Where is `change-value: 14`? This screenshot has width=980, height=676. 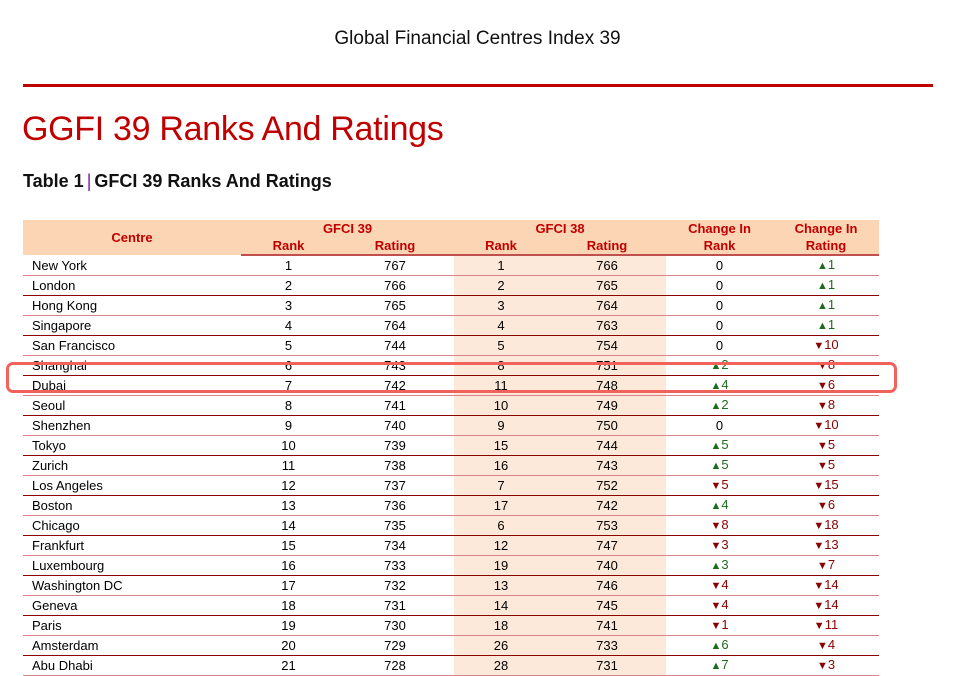
change-value: 14 is located at coordinates (831, 584).